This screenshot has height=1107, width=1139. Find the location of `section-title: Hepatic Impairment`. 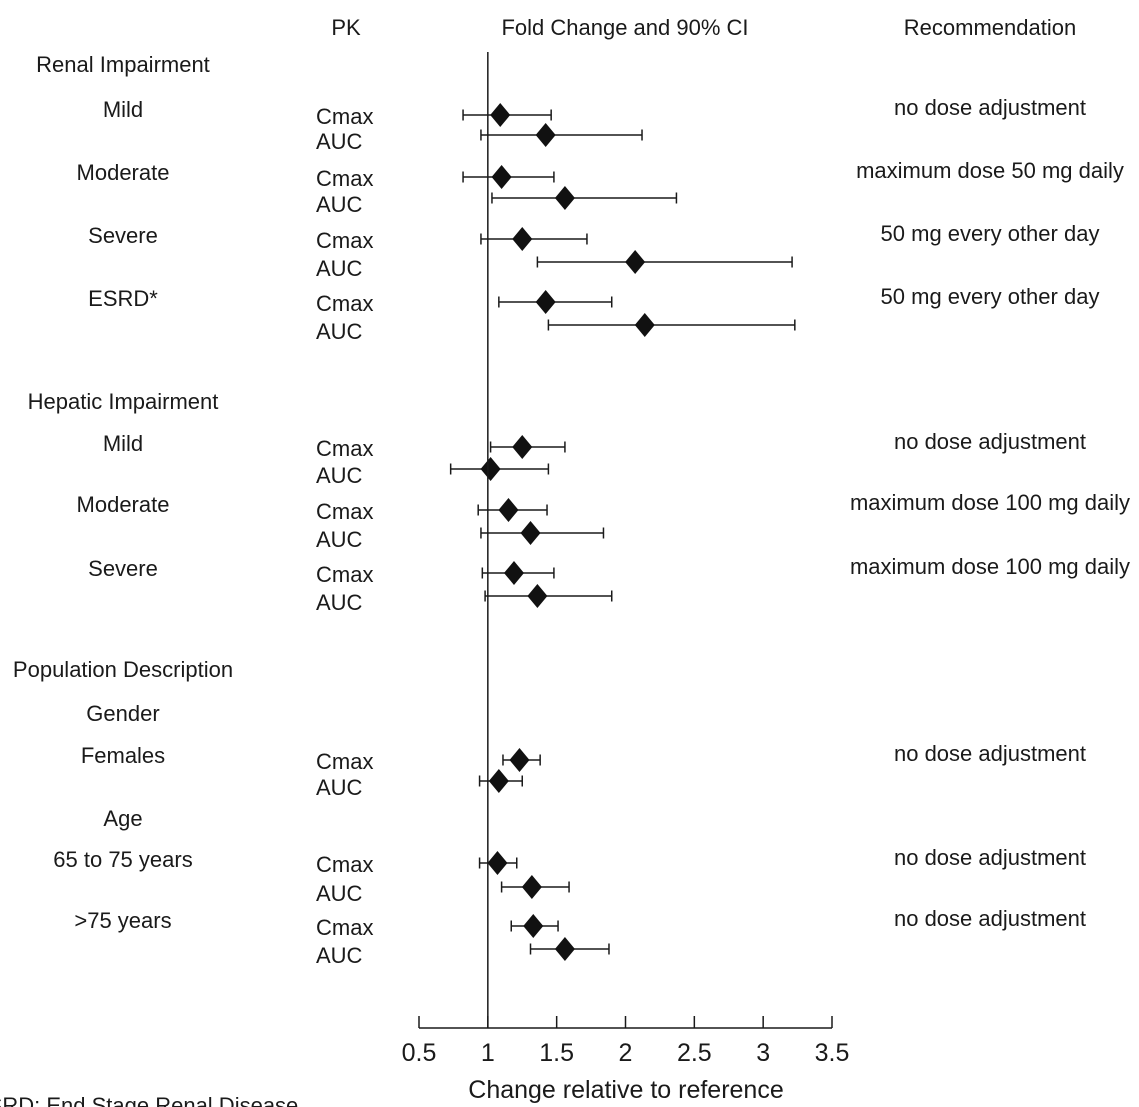

section-title: Hepatic Impairment is located at coordinates (123, 401).